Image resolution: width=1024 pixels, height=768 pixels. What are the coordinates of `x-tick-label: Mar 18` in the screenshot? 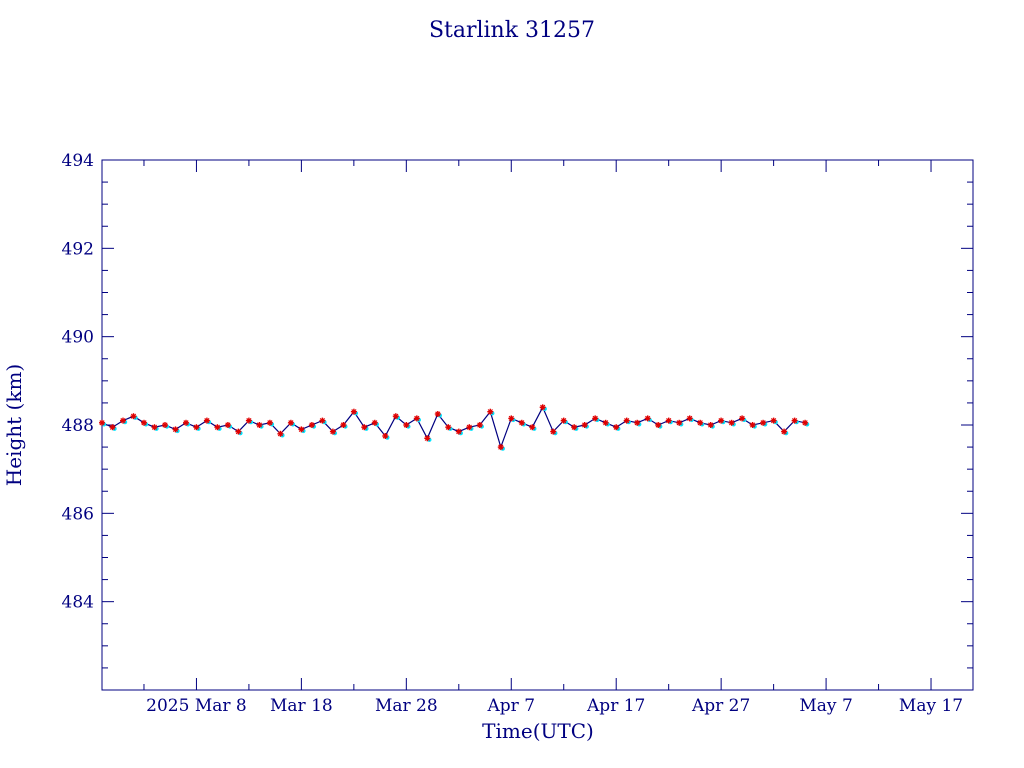 It's located at (301, 706).